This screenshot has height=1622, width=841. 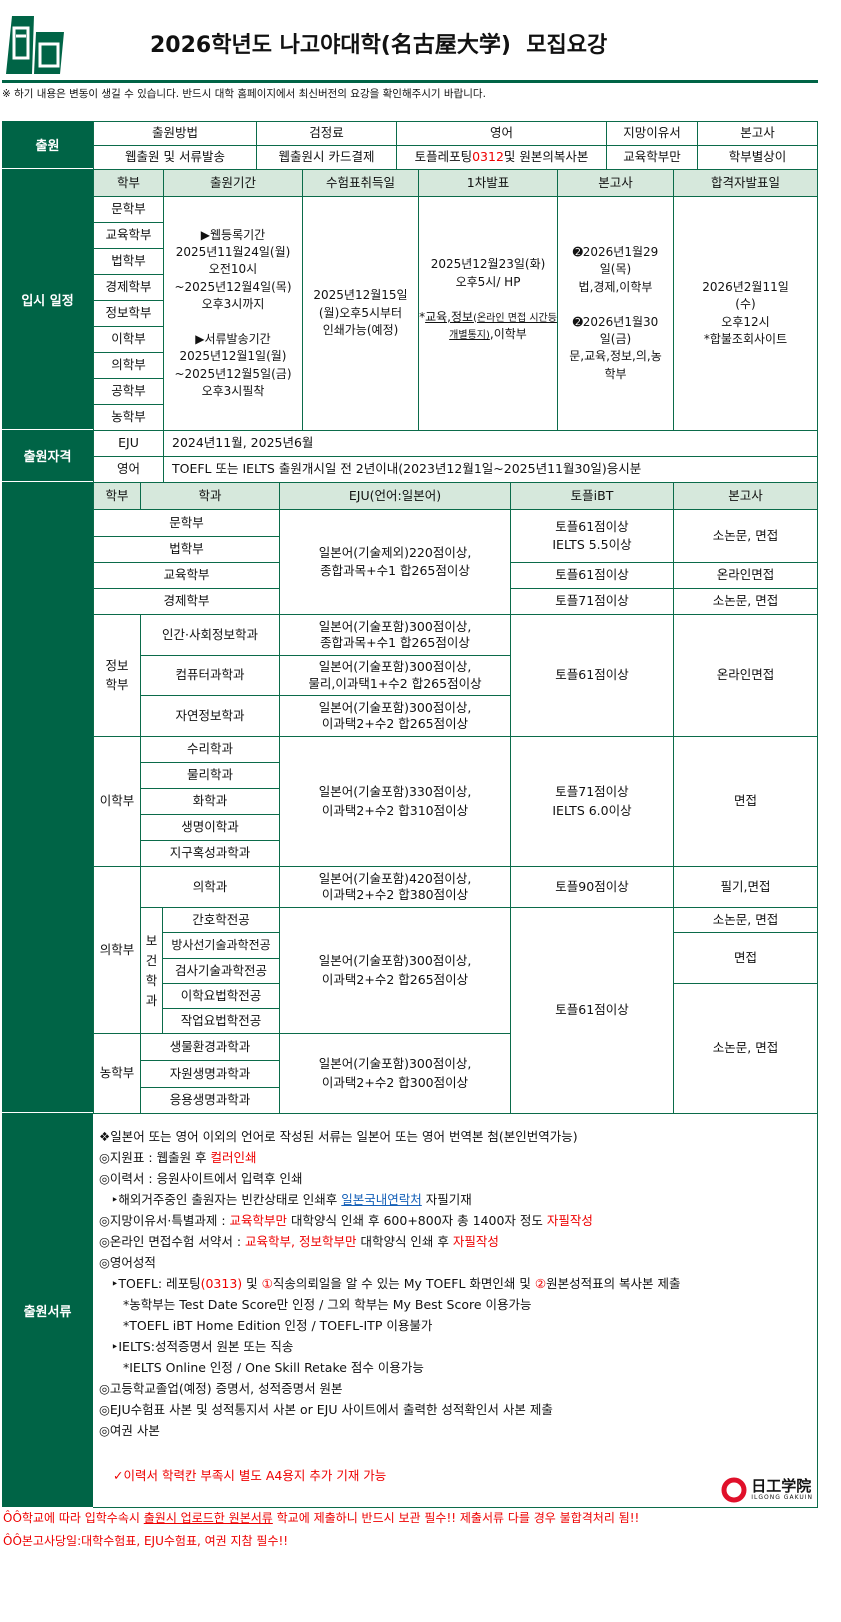 I want to click on eju-req: 일본어(기술포함)300점이상, 이과택2+수2 합265점이상, so click(x=395, y=716).